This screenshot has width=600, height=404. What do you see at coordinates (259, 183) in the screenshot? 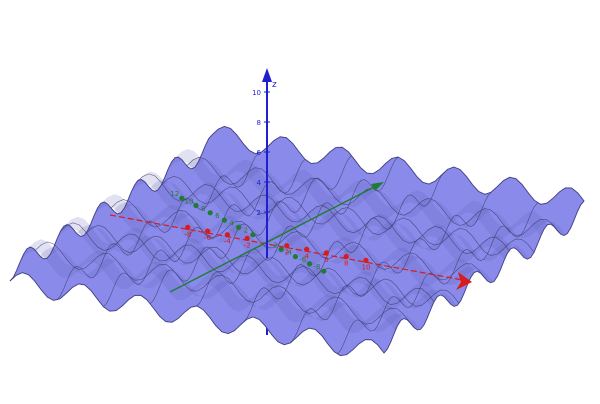
I see `z-axis-tick-label: 4` at bounding box center [259, 183].